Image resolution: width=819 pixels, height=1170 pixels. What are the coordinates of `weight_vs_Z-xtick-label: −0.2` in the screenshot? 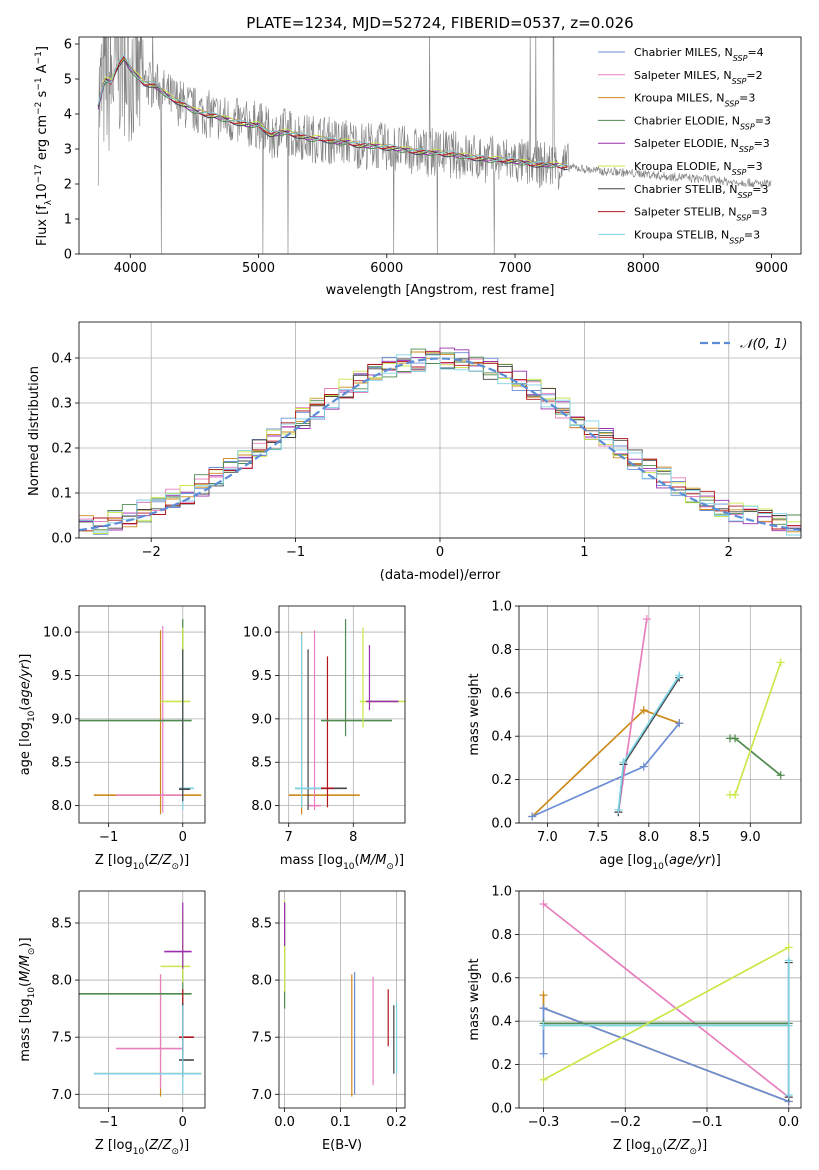 It's located at (625, 1122).